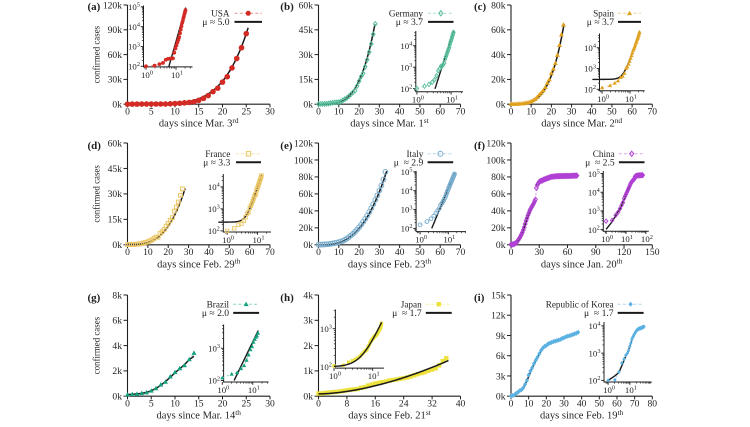 The image size is (750, 427). I want to click on svg-text: 8k, so click(117, 295).